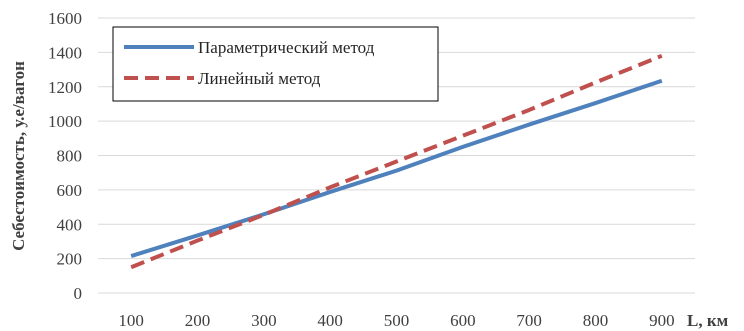 This screenshot has width=744, height=331. I want to click on y-tick-label: 0, so click(78, 293).